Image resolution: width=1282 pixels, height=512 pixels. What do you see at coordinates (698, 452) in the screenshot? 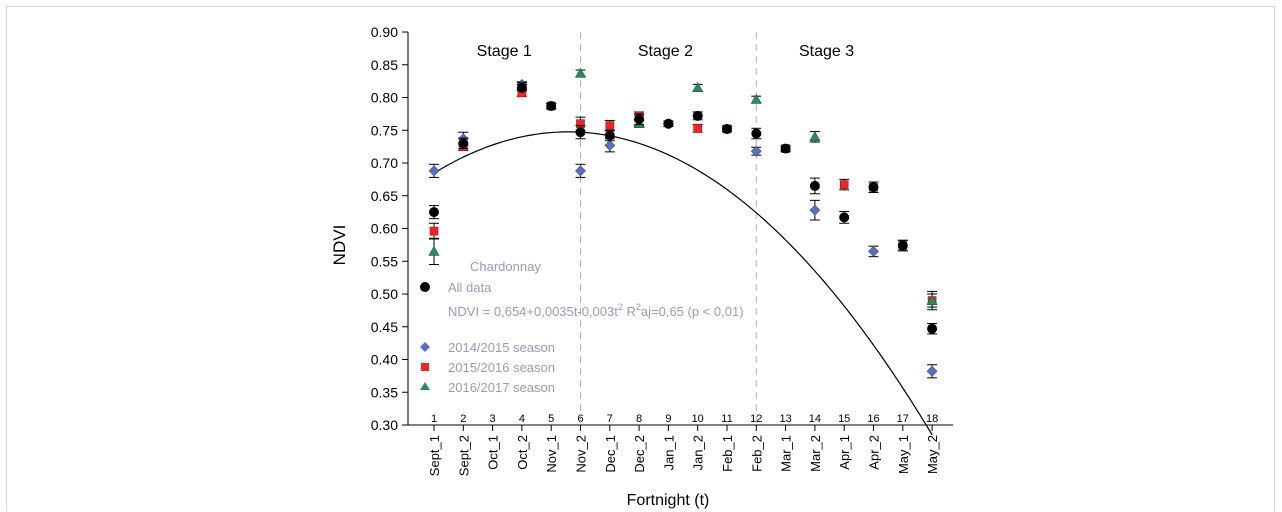
I see `x-tick-label: Jan_2` at bounding box center [698, 452].